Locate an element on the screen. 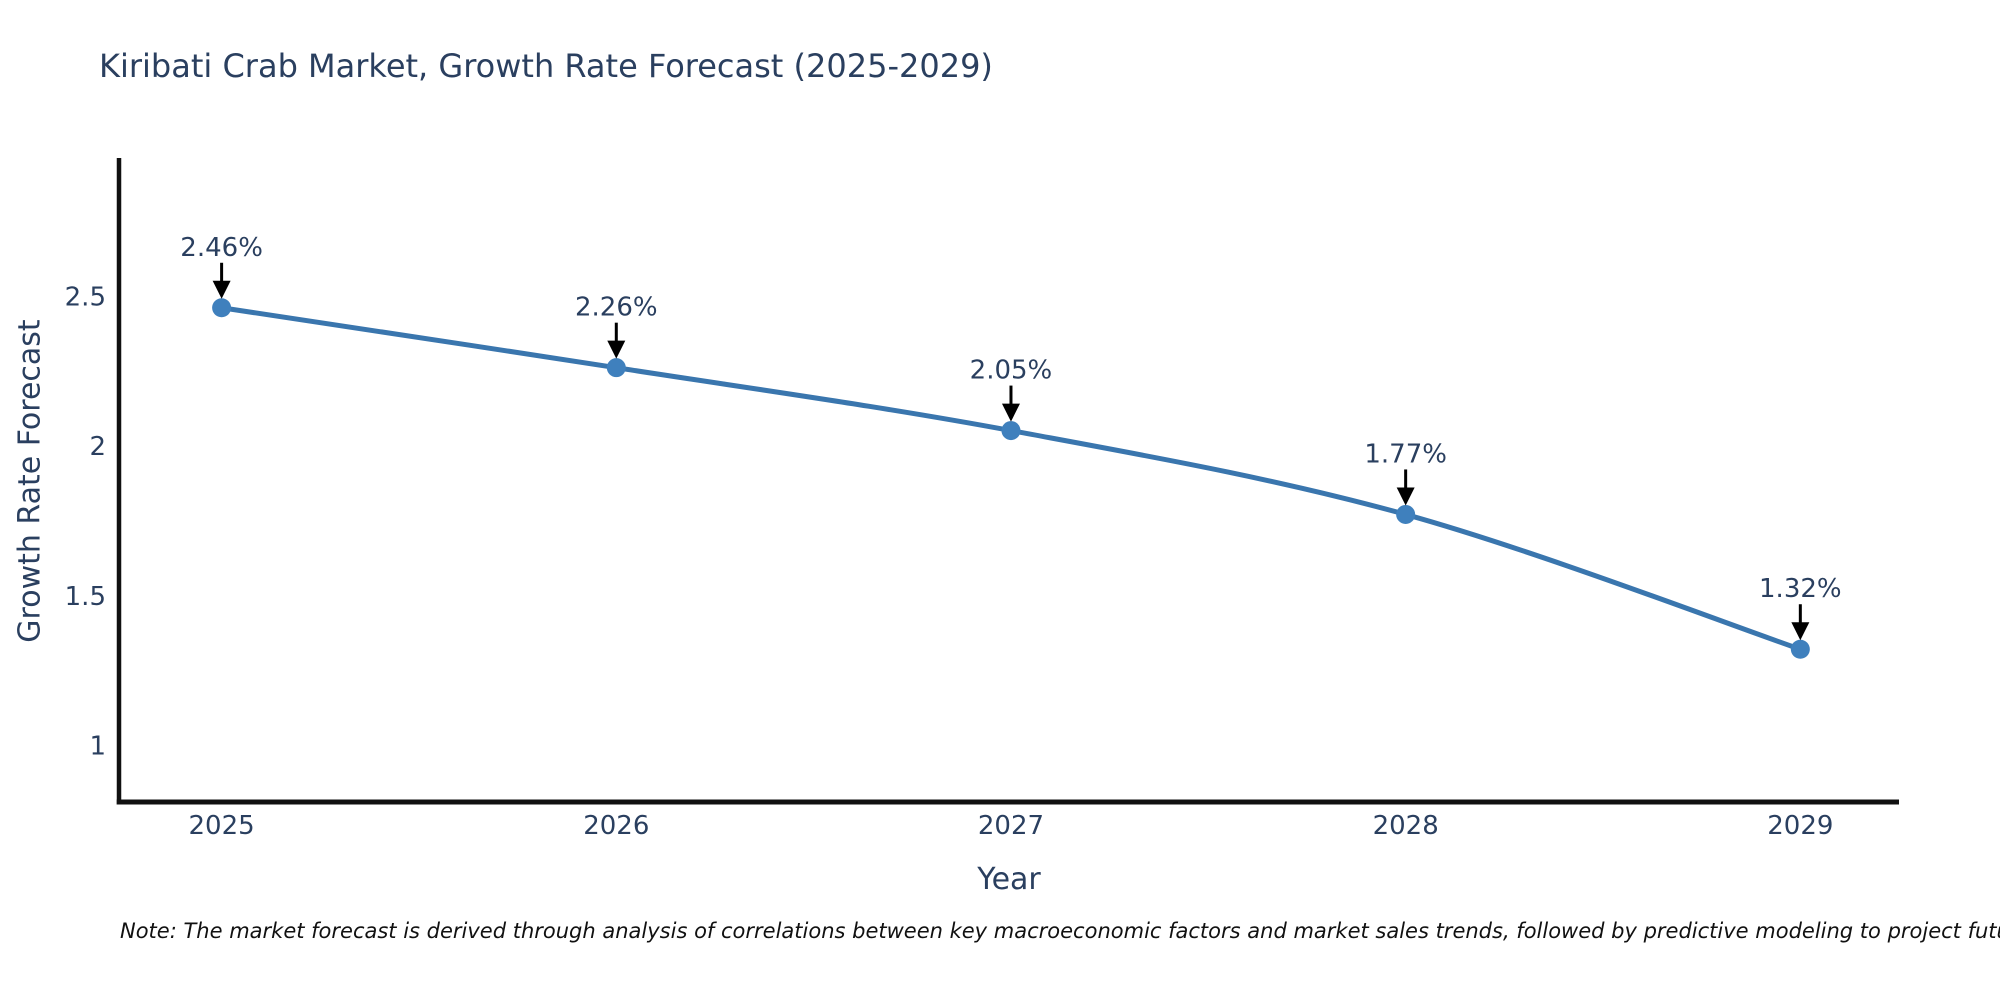 This screenshot has width=2000, height=1000. x-tick-label: 2028 is located at coordinates (1406, 826).